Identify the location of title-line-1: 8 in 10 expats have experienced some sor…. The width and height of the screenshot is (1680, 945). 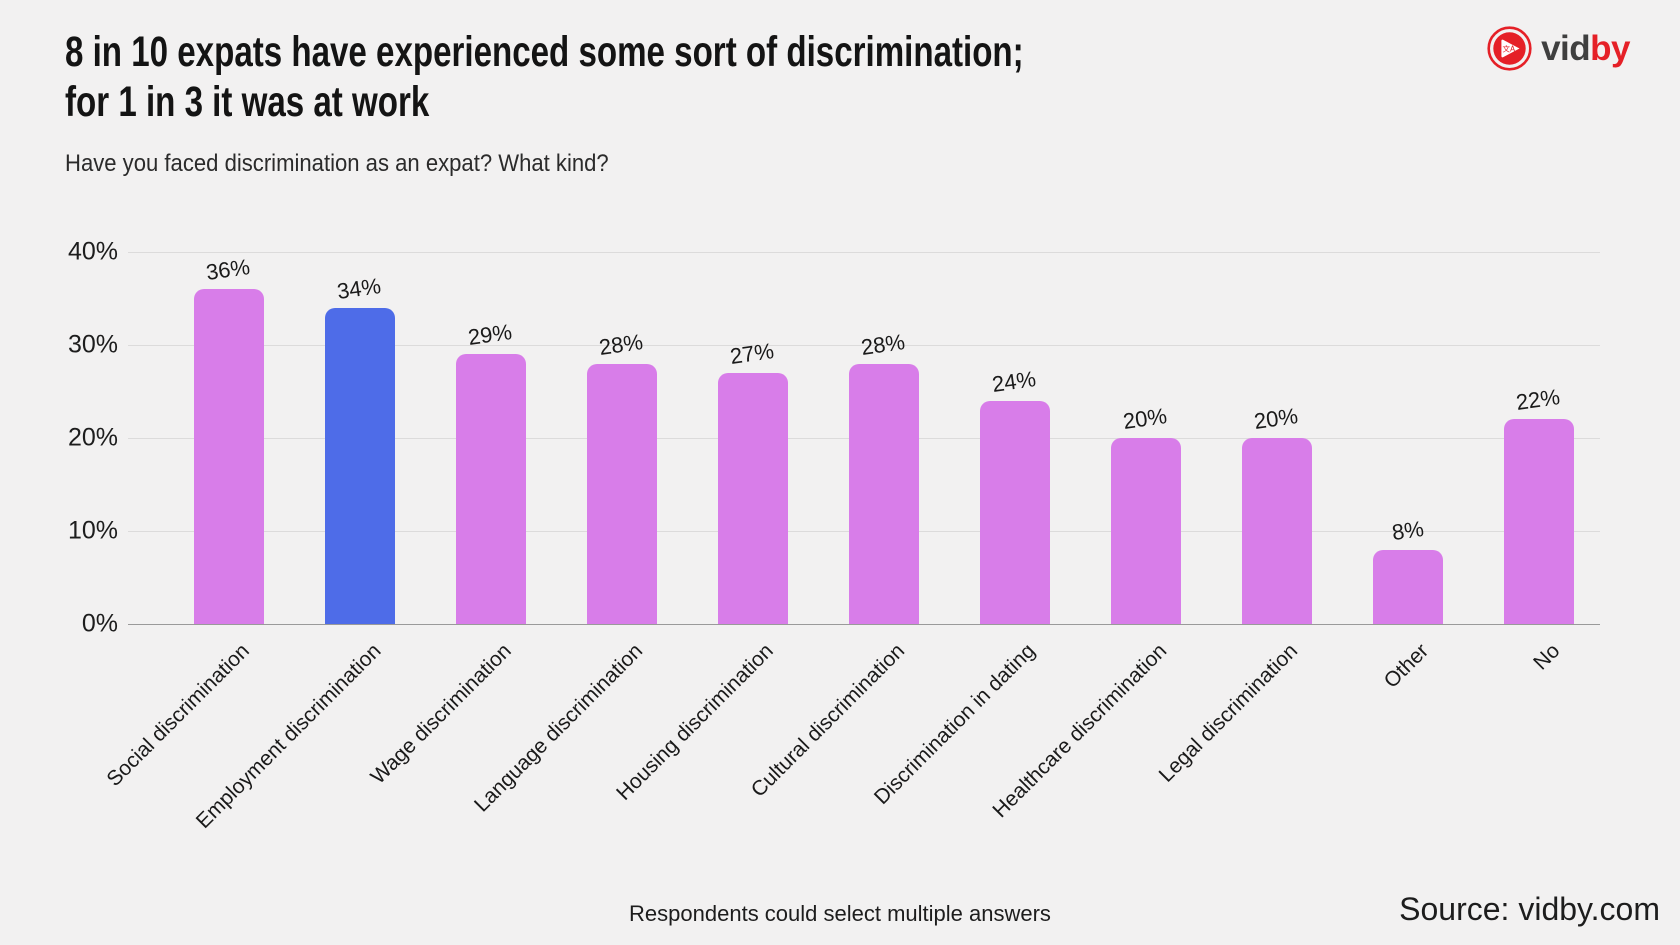
(544, 52).